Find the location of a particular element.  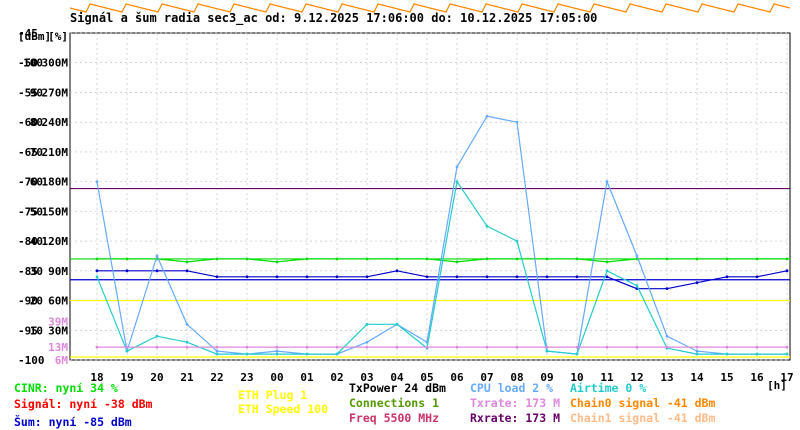

tick-label-rate: 120M is located at coordinates (55, 241).